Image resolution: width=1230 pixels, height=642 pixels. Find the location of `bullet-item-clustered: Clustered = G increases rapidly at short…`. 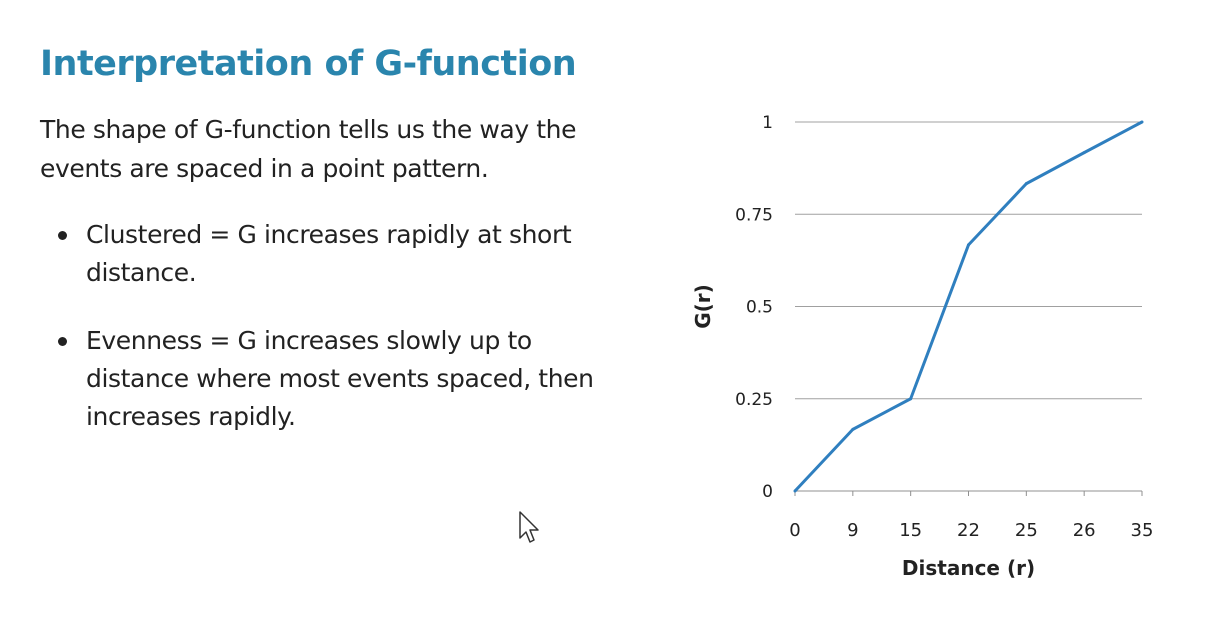

bullet-item-clustered: Clustered = G increases rapidly at short… is located at coordinates (346, 254).